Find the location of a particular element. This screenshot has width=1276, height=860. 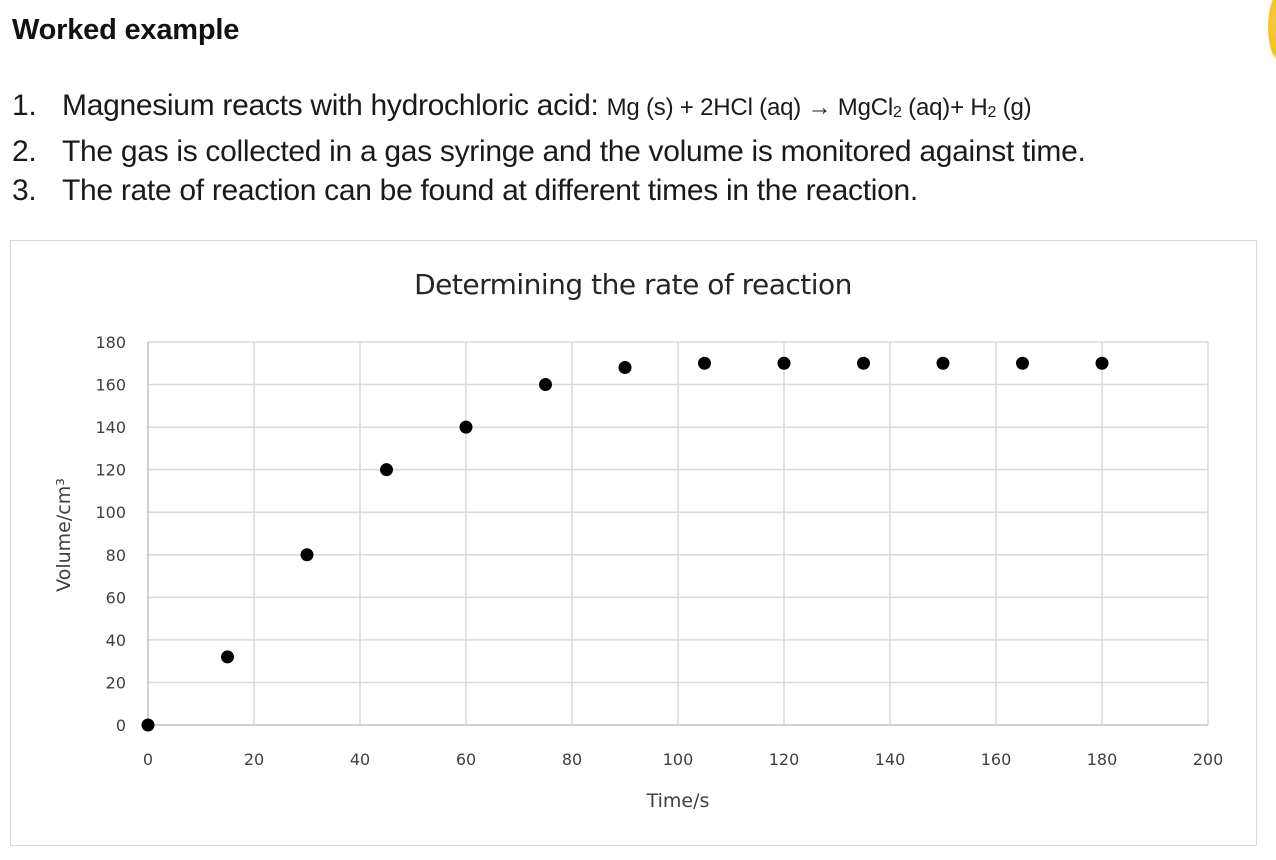

x-tick-label: 80 is located at coordinates (572, 759).